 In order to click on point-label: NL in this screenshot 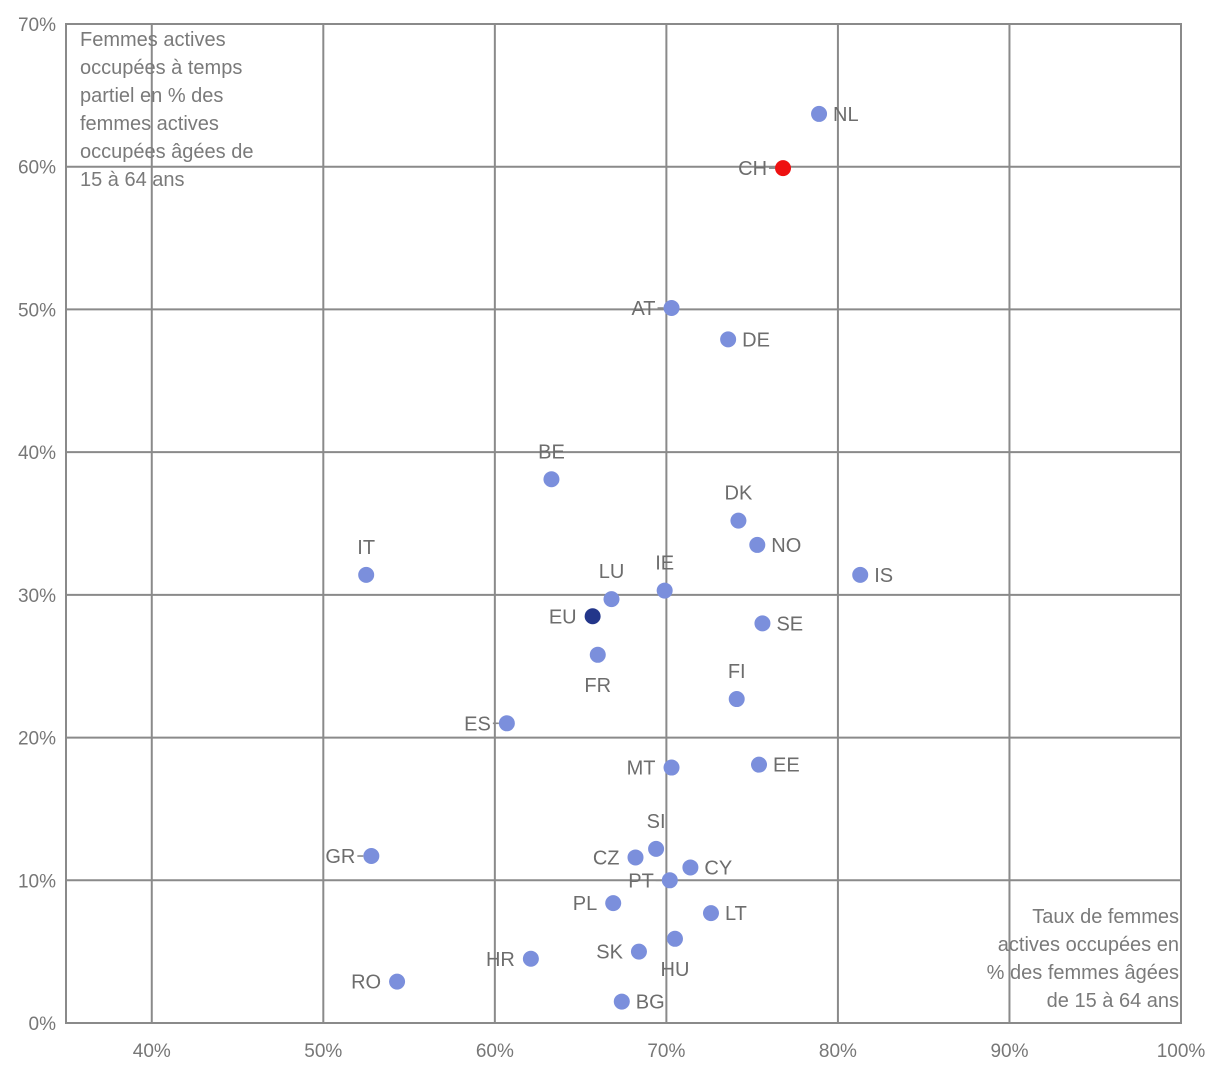, I will do `click(846, 115)`.